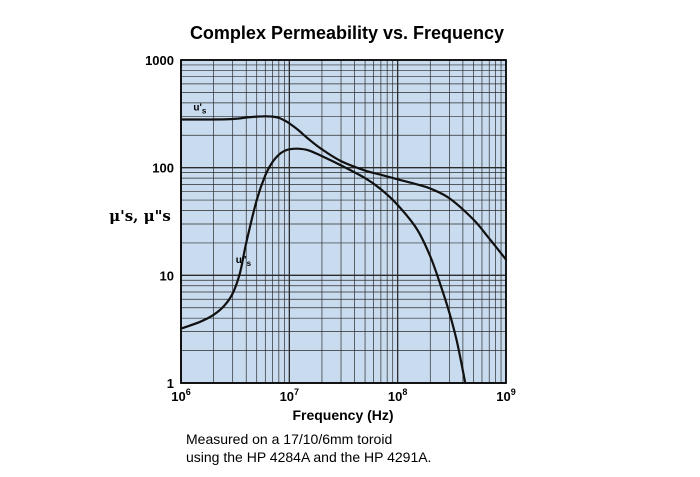 This screenshot has height=477, width=700. I want to click on y-axis-ticks: 1 10 100 1000, so click(159, 222).